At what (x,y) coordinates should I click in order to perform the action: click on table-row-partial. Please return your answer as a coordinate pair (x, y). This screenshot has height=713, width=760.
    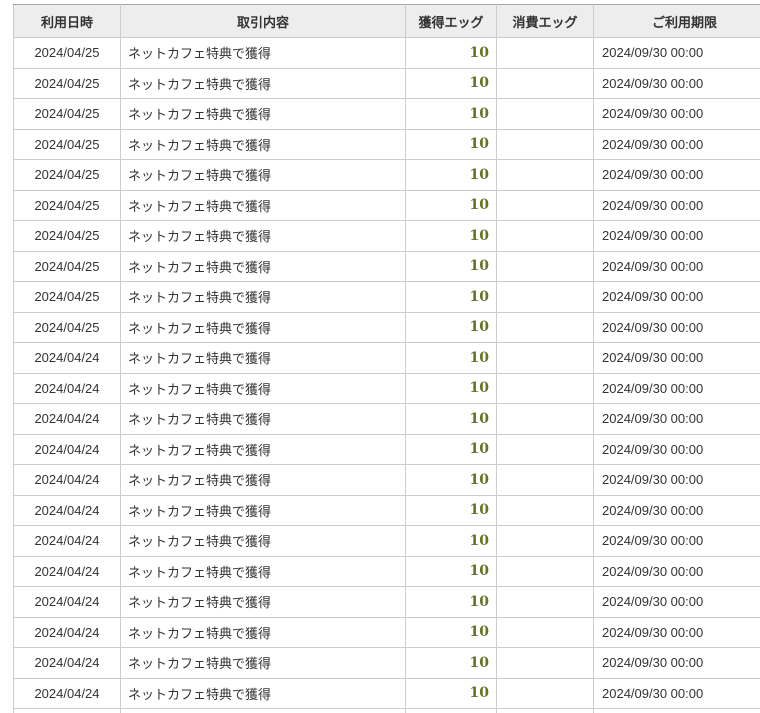
    Looking at the image, I should click on (386, 710).